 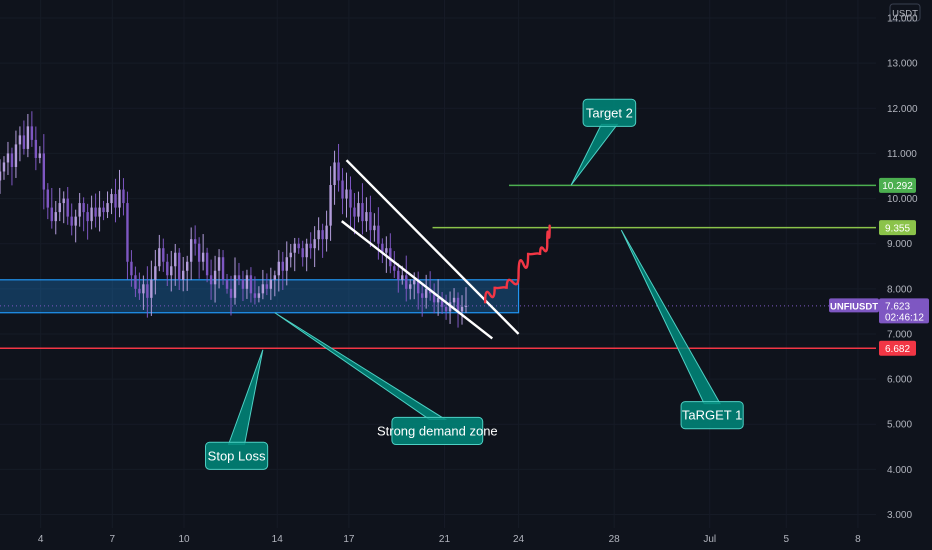 I want to click on time-tick-label: 7, so click(x=113, y=539).